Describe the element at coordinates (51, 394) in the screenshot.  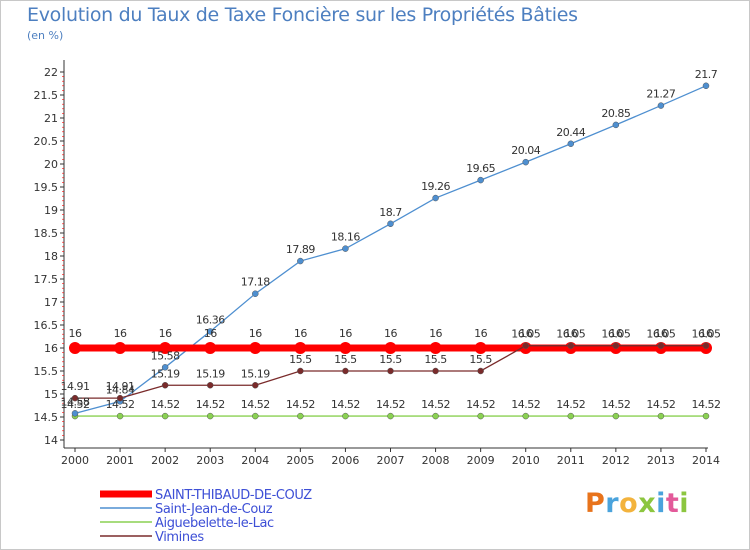
I see `y-tick-label: 15` at that location.